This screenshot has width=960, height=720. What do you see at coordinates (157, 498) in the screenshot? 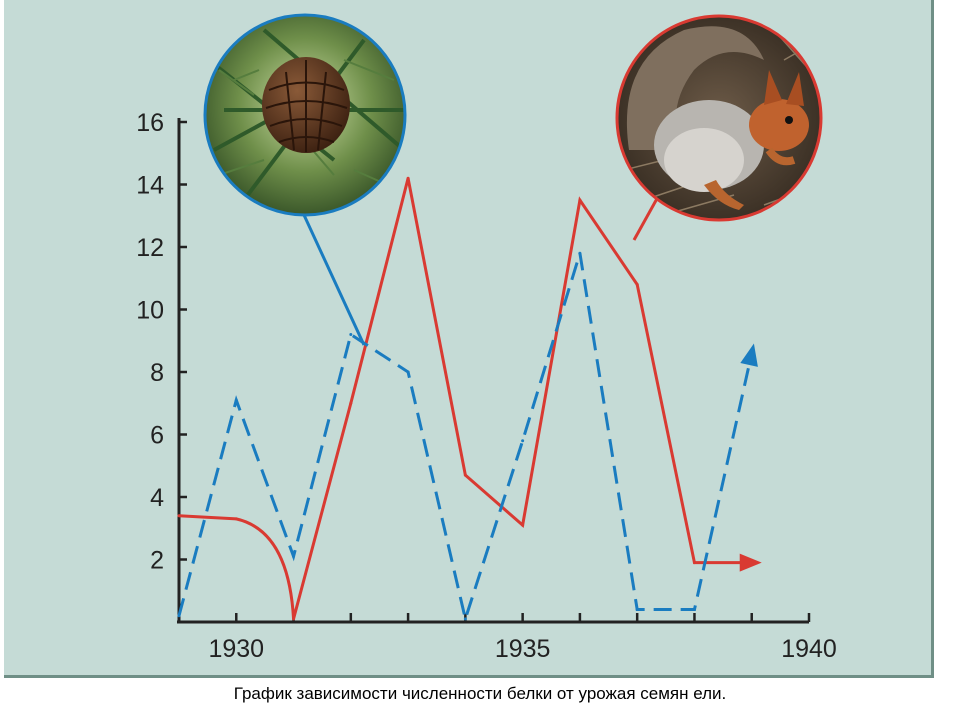
I see `y-tick-label: 4` at bounding box center [157, 498].